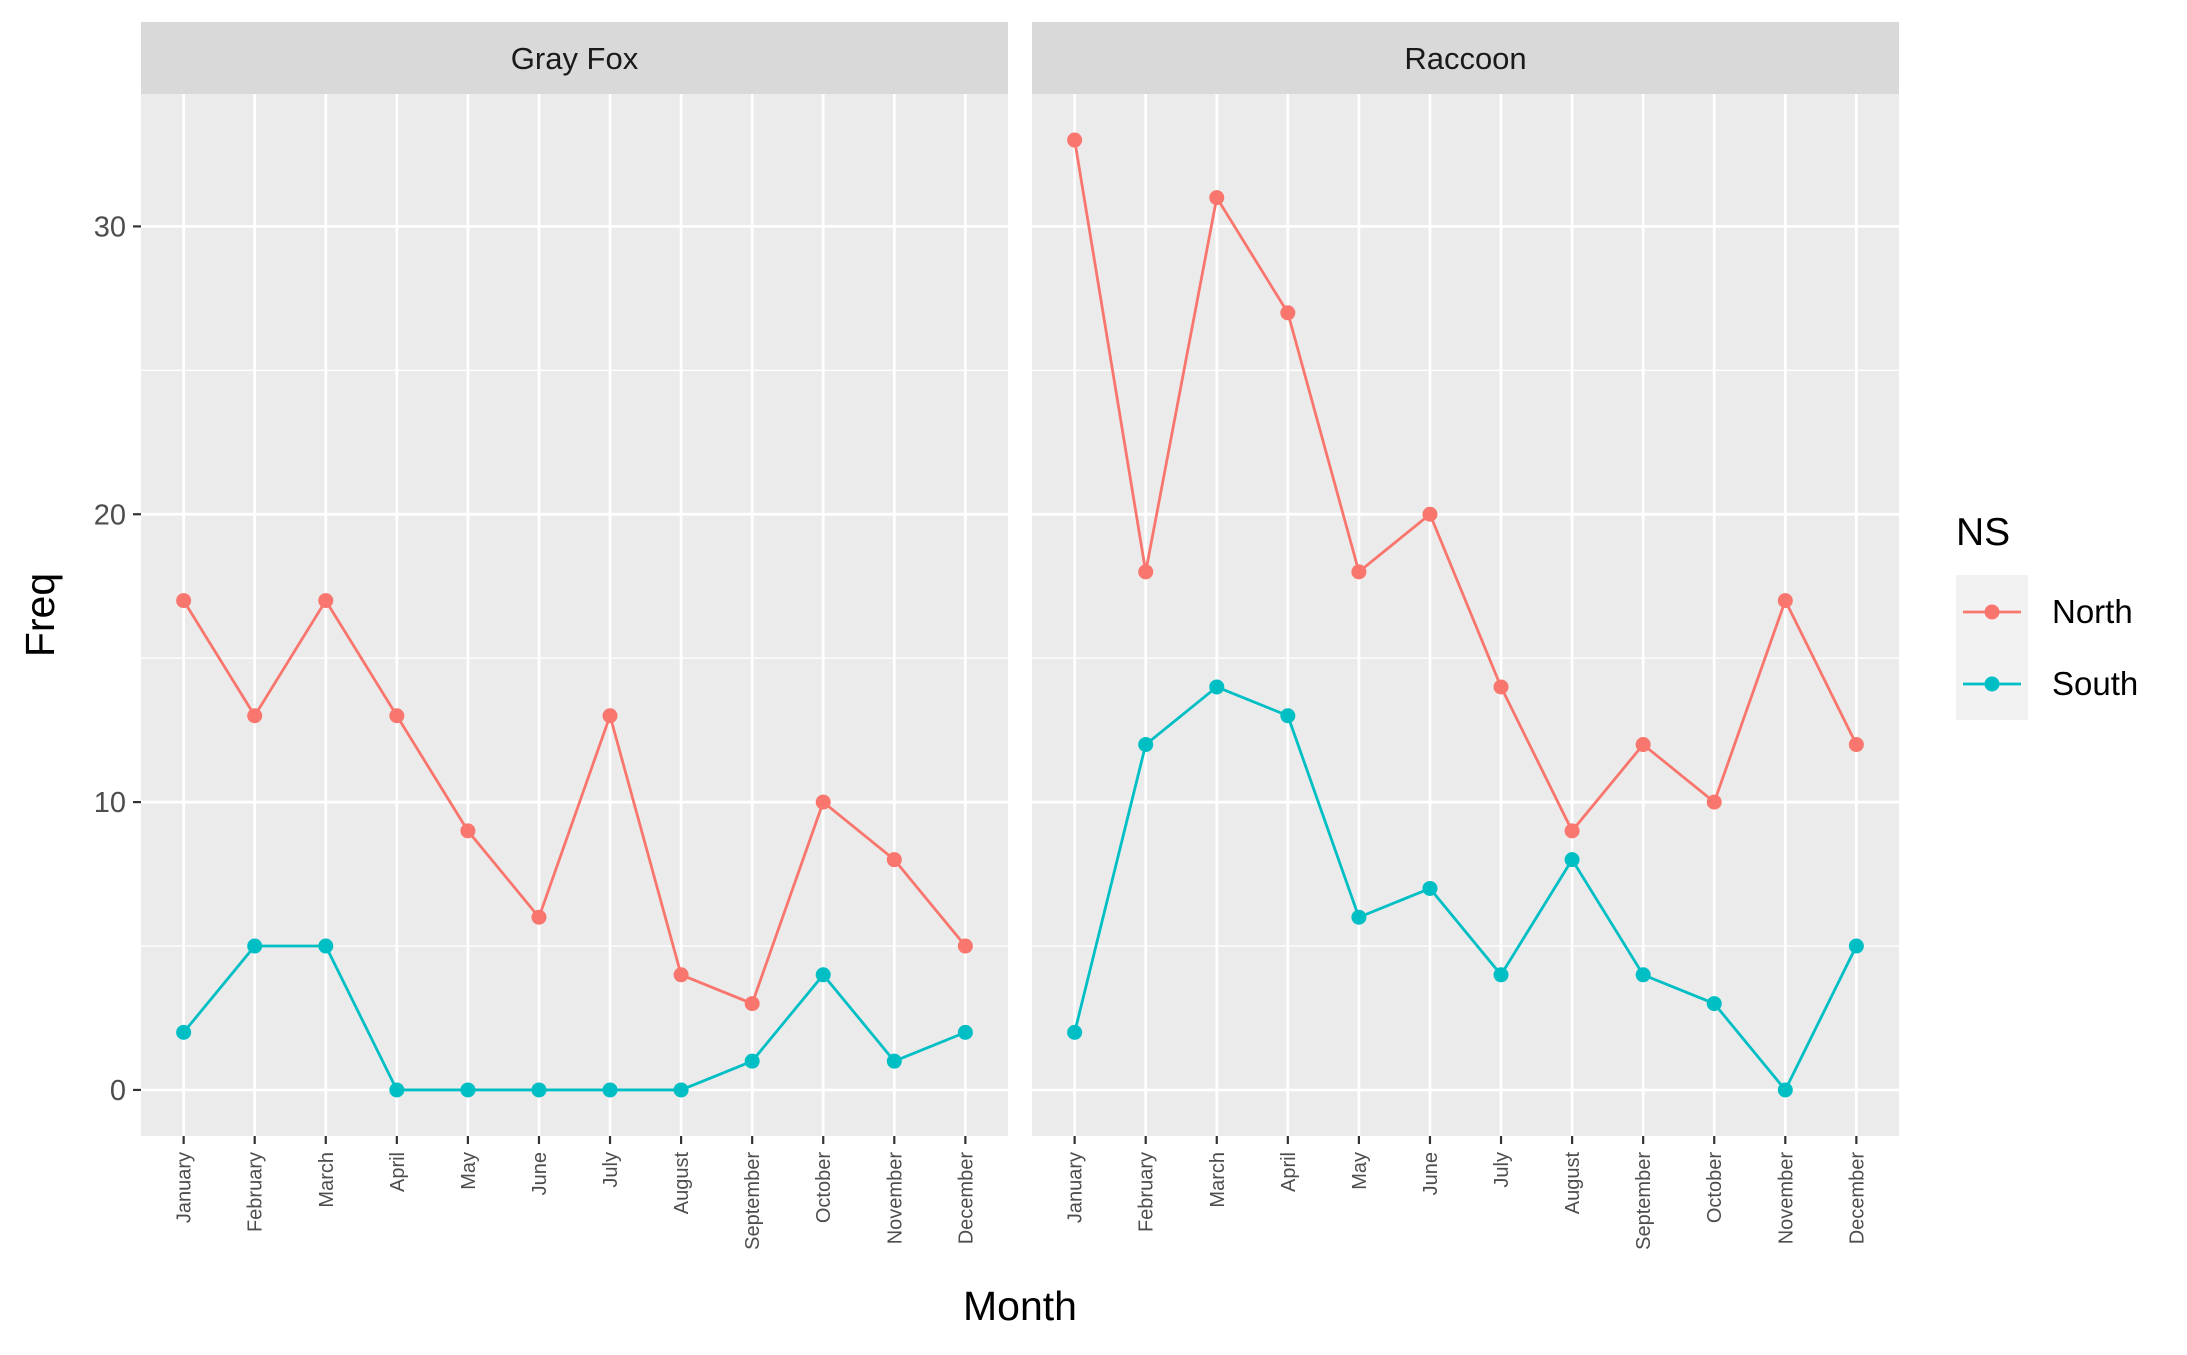  What do you see at coordinates (2095, 683) in the screenshot?
I see `legend-label-south: South` at bounding box center [2095, 683].